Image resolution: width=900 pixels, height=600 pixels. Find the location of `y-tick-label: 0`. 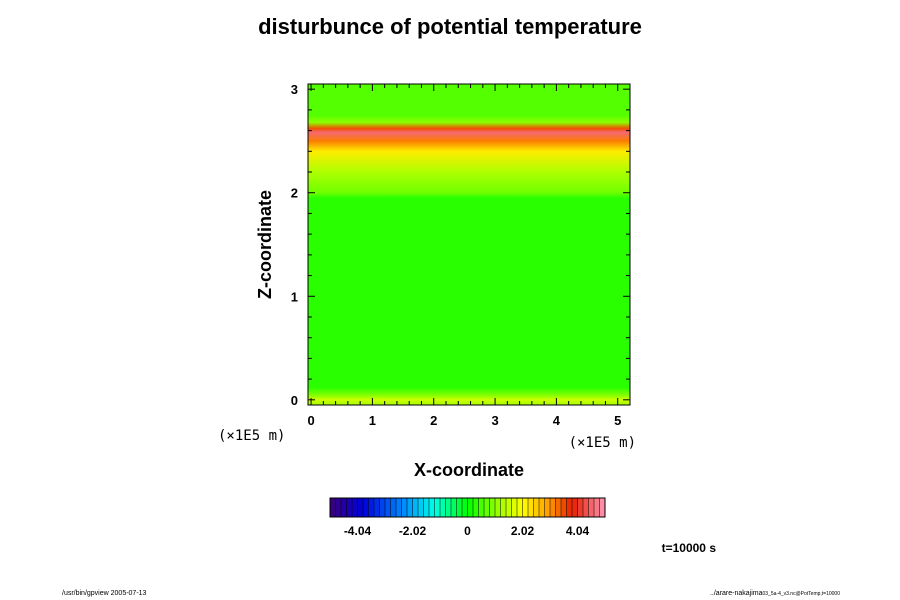

y-tick-label: 0 is located at coordinates (294, 400).